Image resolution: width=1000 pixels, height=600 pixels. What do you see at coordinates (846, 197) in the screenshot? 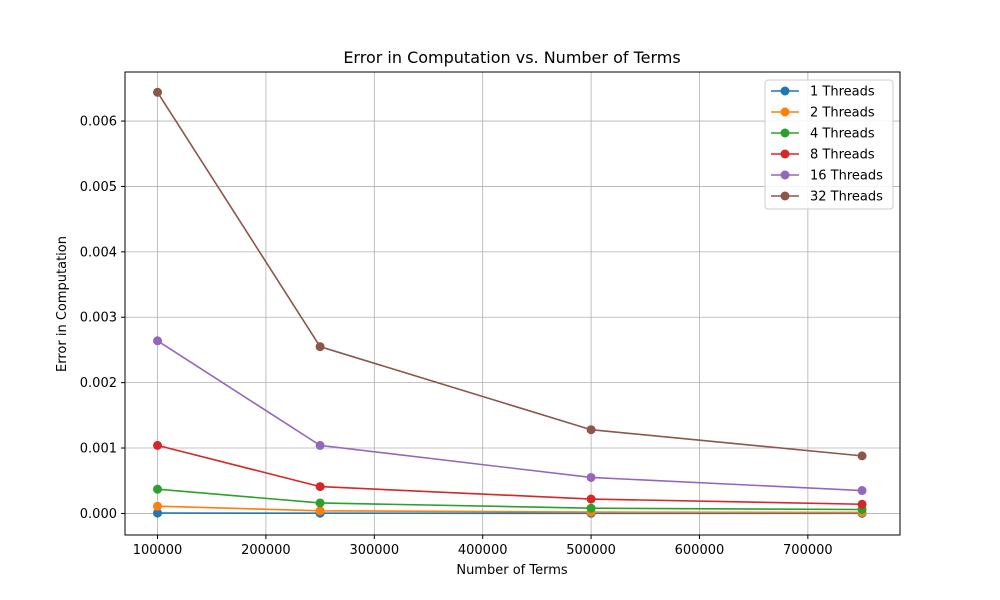
I see `legend-label: 32 Threads` at bounding box center [846, 197].